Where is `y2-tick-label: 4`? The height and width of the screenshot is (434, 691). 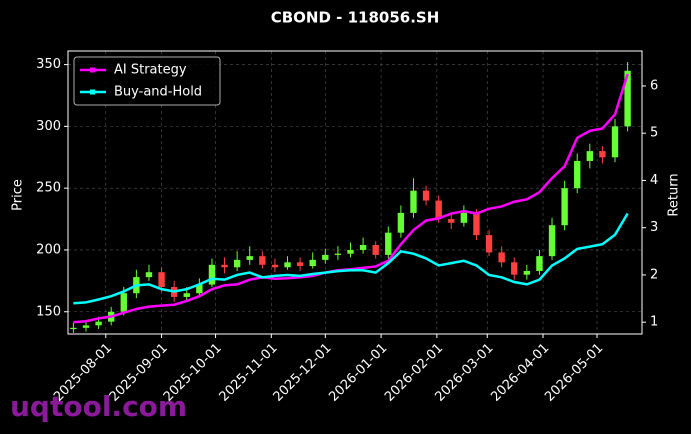 y2-tick-label: 4 is located at coordinates (654, 180).